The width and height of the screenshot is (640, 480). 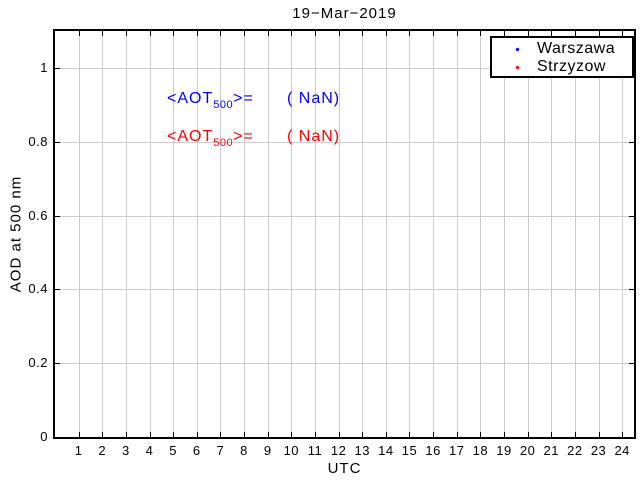 I want to click on legend: Warszawa Strzyzow, so click(x=562, y=57).